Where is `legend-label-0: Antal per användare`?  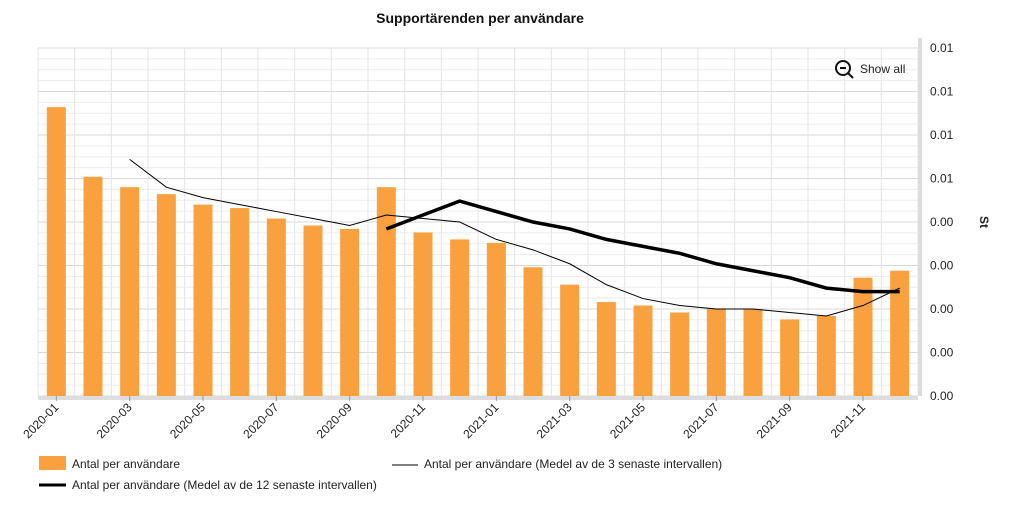
legend-label-0: Antal per användare is located at coordinates (126, 464).